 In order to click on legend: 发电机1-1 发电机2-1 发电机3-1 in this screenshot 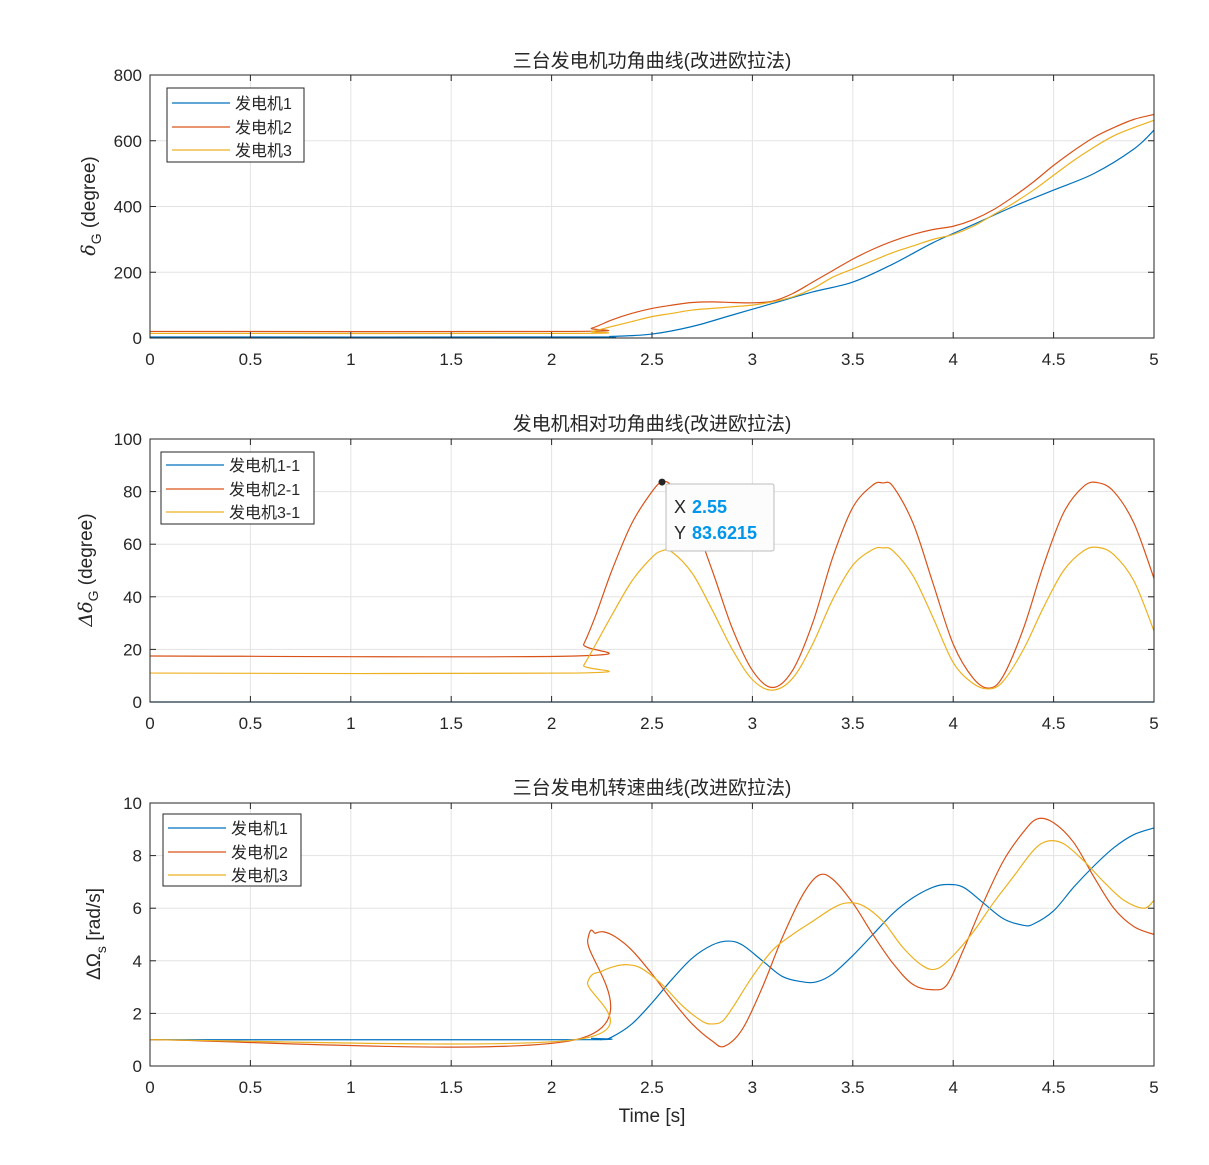, I will do `click(237, 488)`.